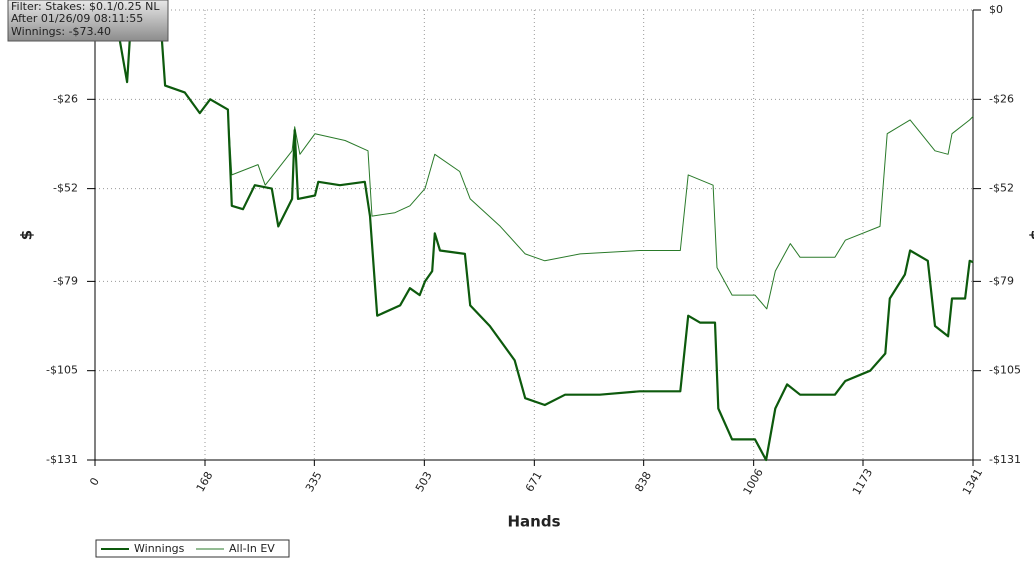  I want to click on y2-axis-title: $, so click(1031, 235).